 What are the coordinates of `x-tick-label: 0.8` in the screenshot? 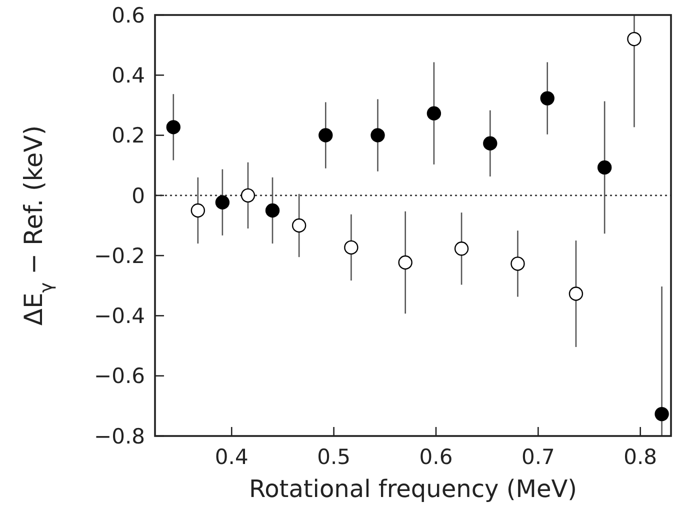 It's located at (641, 457).